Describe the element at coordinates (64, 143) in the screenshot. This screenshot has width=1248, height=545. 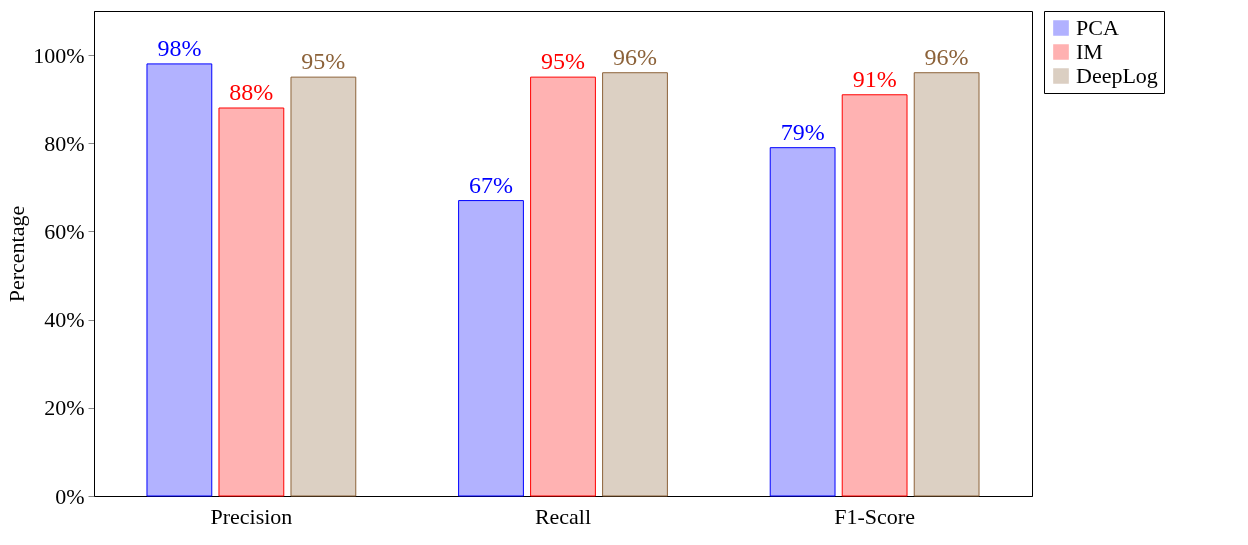
I see `y-tick-label: 80%` at that location.